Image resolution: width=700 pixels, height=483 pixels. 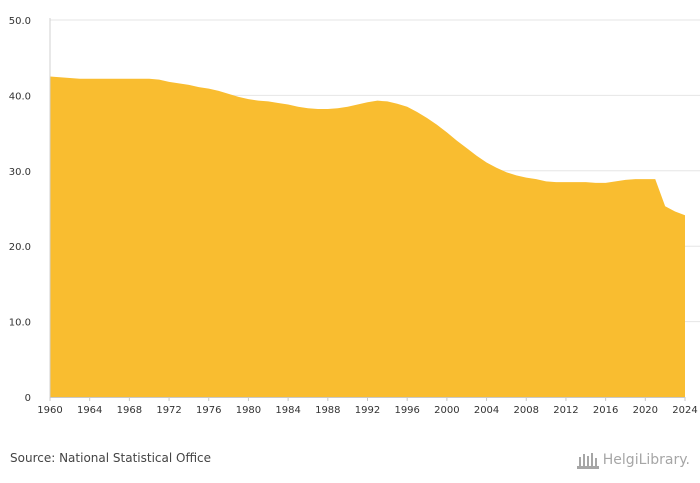 I want to click on helgi-library-logo: HelgiLibrary., so click(x=633, y=460).